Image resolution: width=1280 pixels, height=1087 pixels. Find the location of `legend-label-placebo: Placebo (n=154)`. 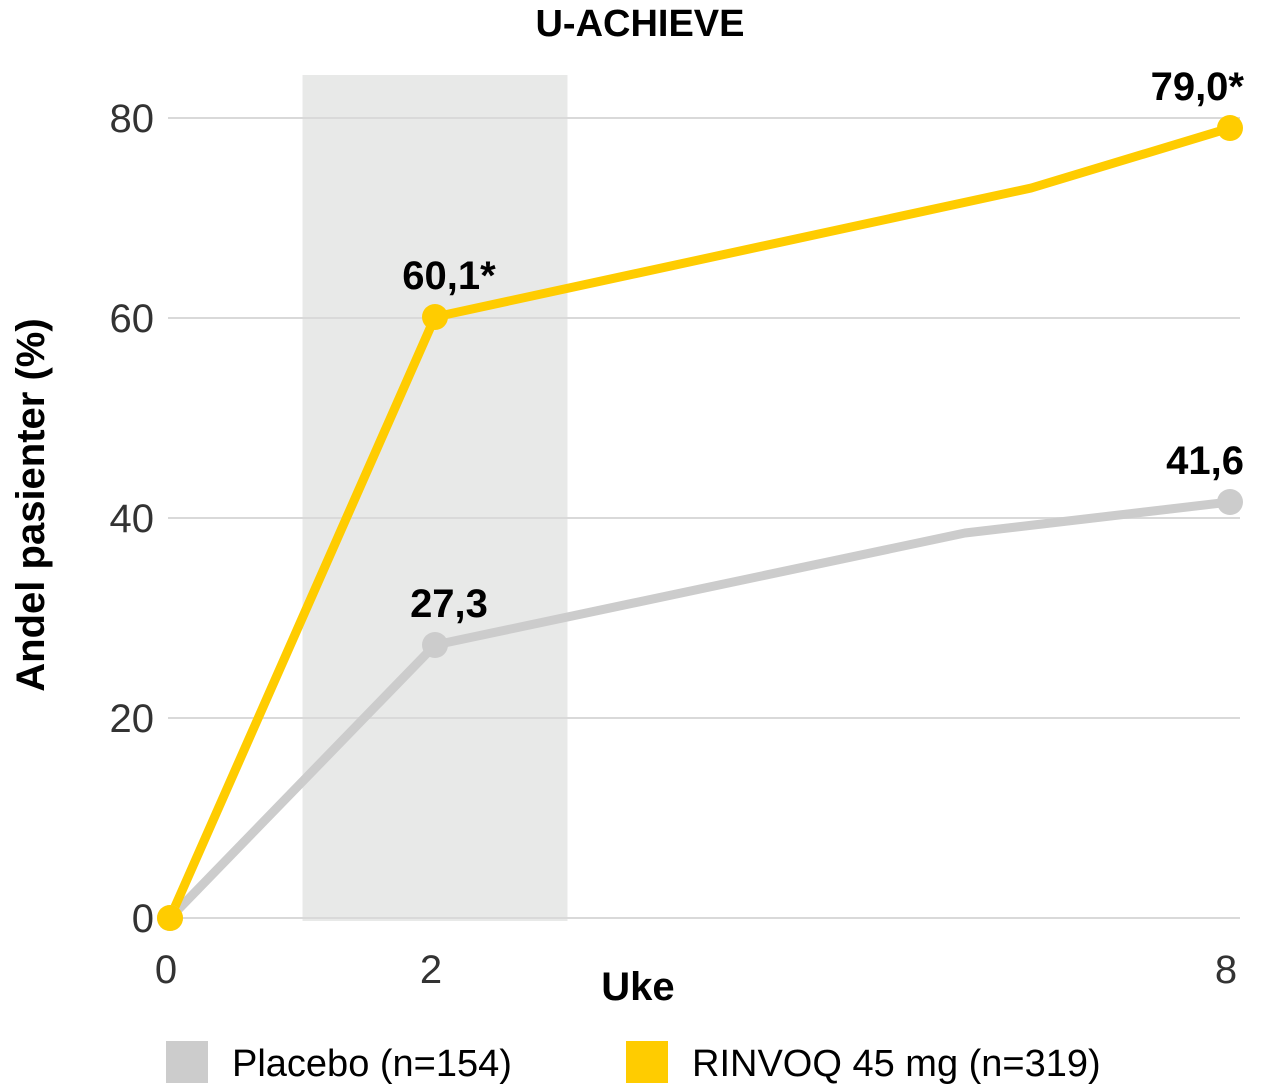

legend-label-placebo: Placebo (n=154) is located at coordinates (372, 1064).